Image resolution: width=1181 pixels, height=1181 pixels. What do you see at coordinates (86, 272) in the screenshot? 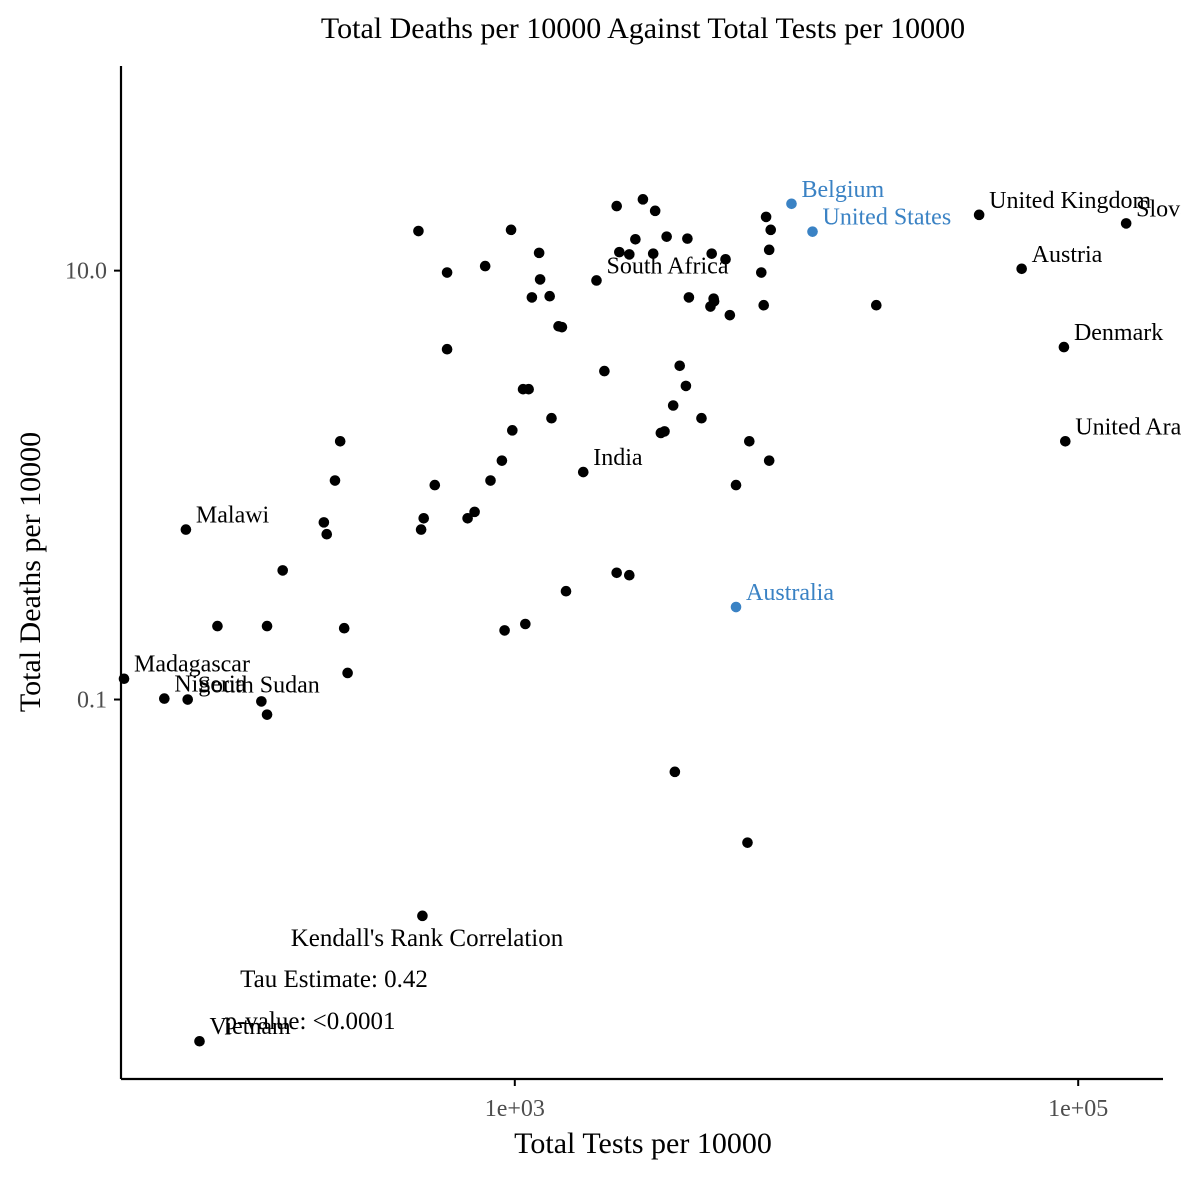
I see `y-tick-label: 10.0` at bounding box center [86, 272].